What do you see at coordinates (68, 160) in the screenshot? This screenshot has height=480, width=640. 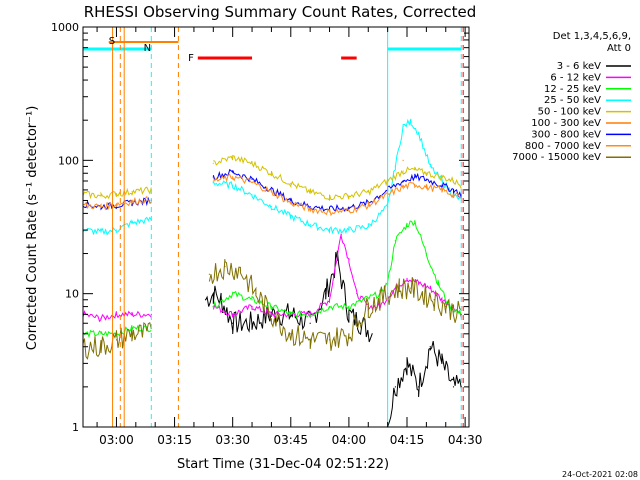 I see `y-tick-label: 100` at bounding box center [68, 160].